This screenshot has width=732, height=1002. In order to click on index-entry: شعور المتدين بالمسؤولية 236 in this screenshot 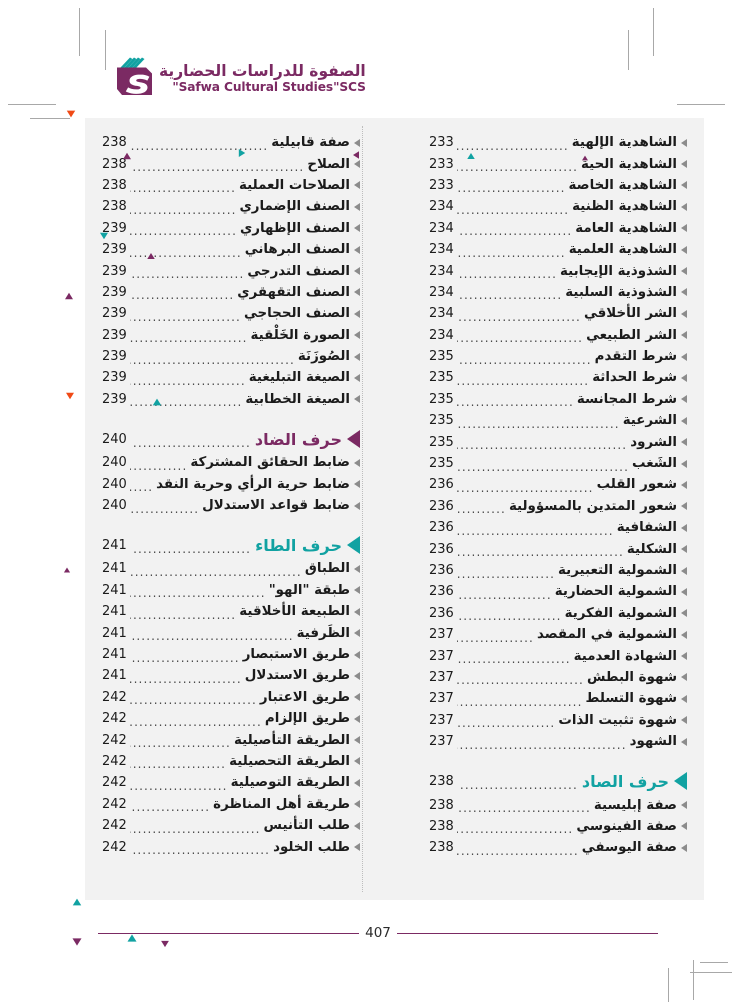, I will do `click(558, 506)`.